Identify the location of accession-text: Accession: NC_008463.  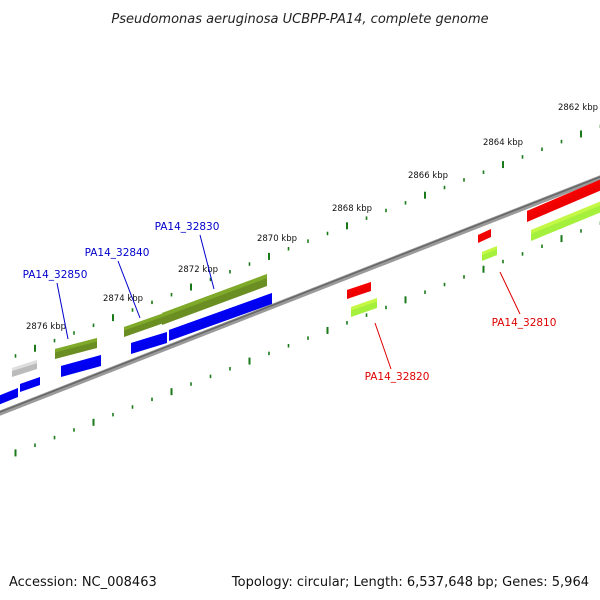
(83, 582).